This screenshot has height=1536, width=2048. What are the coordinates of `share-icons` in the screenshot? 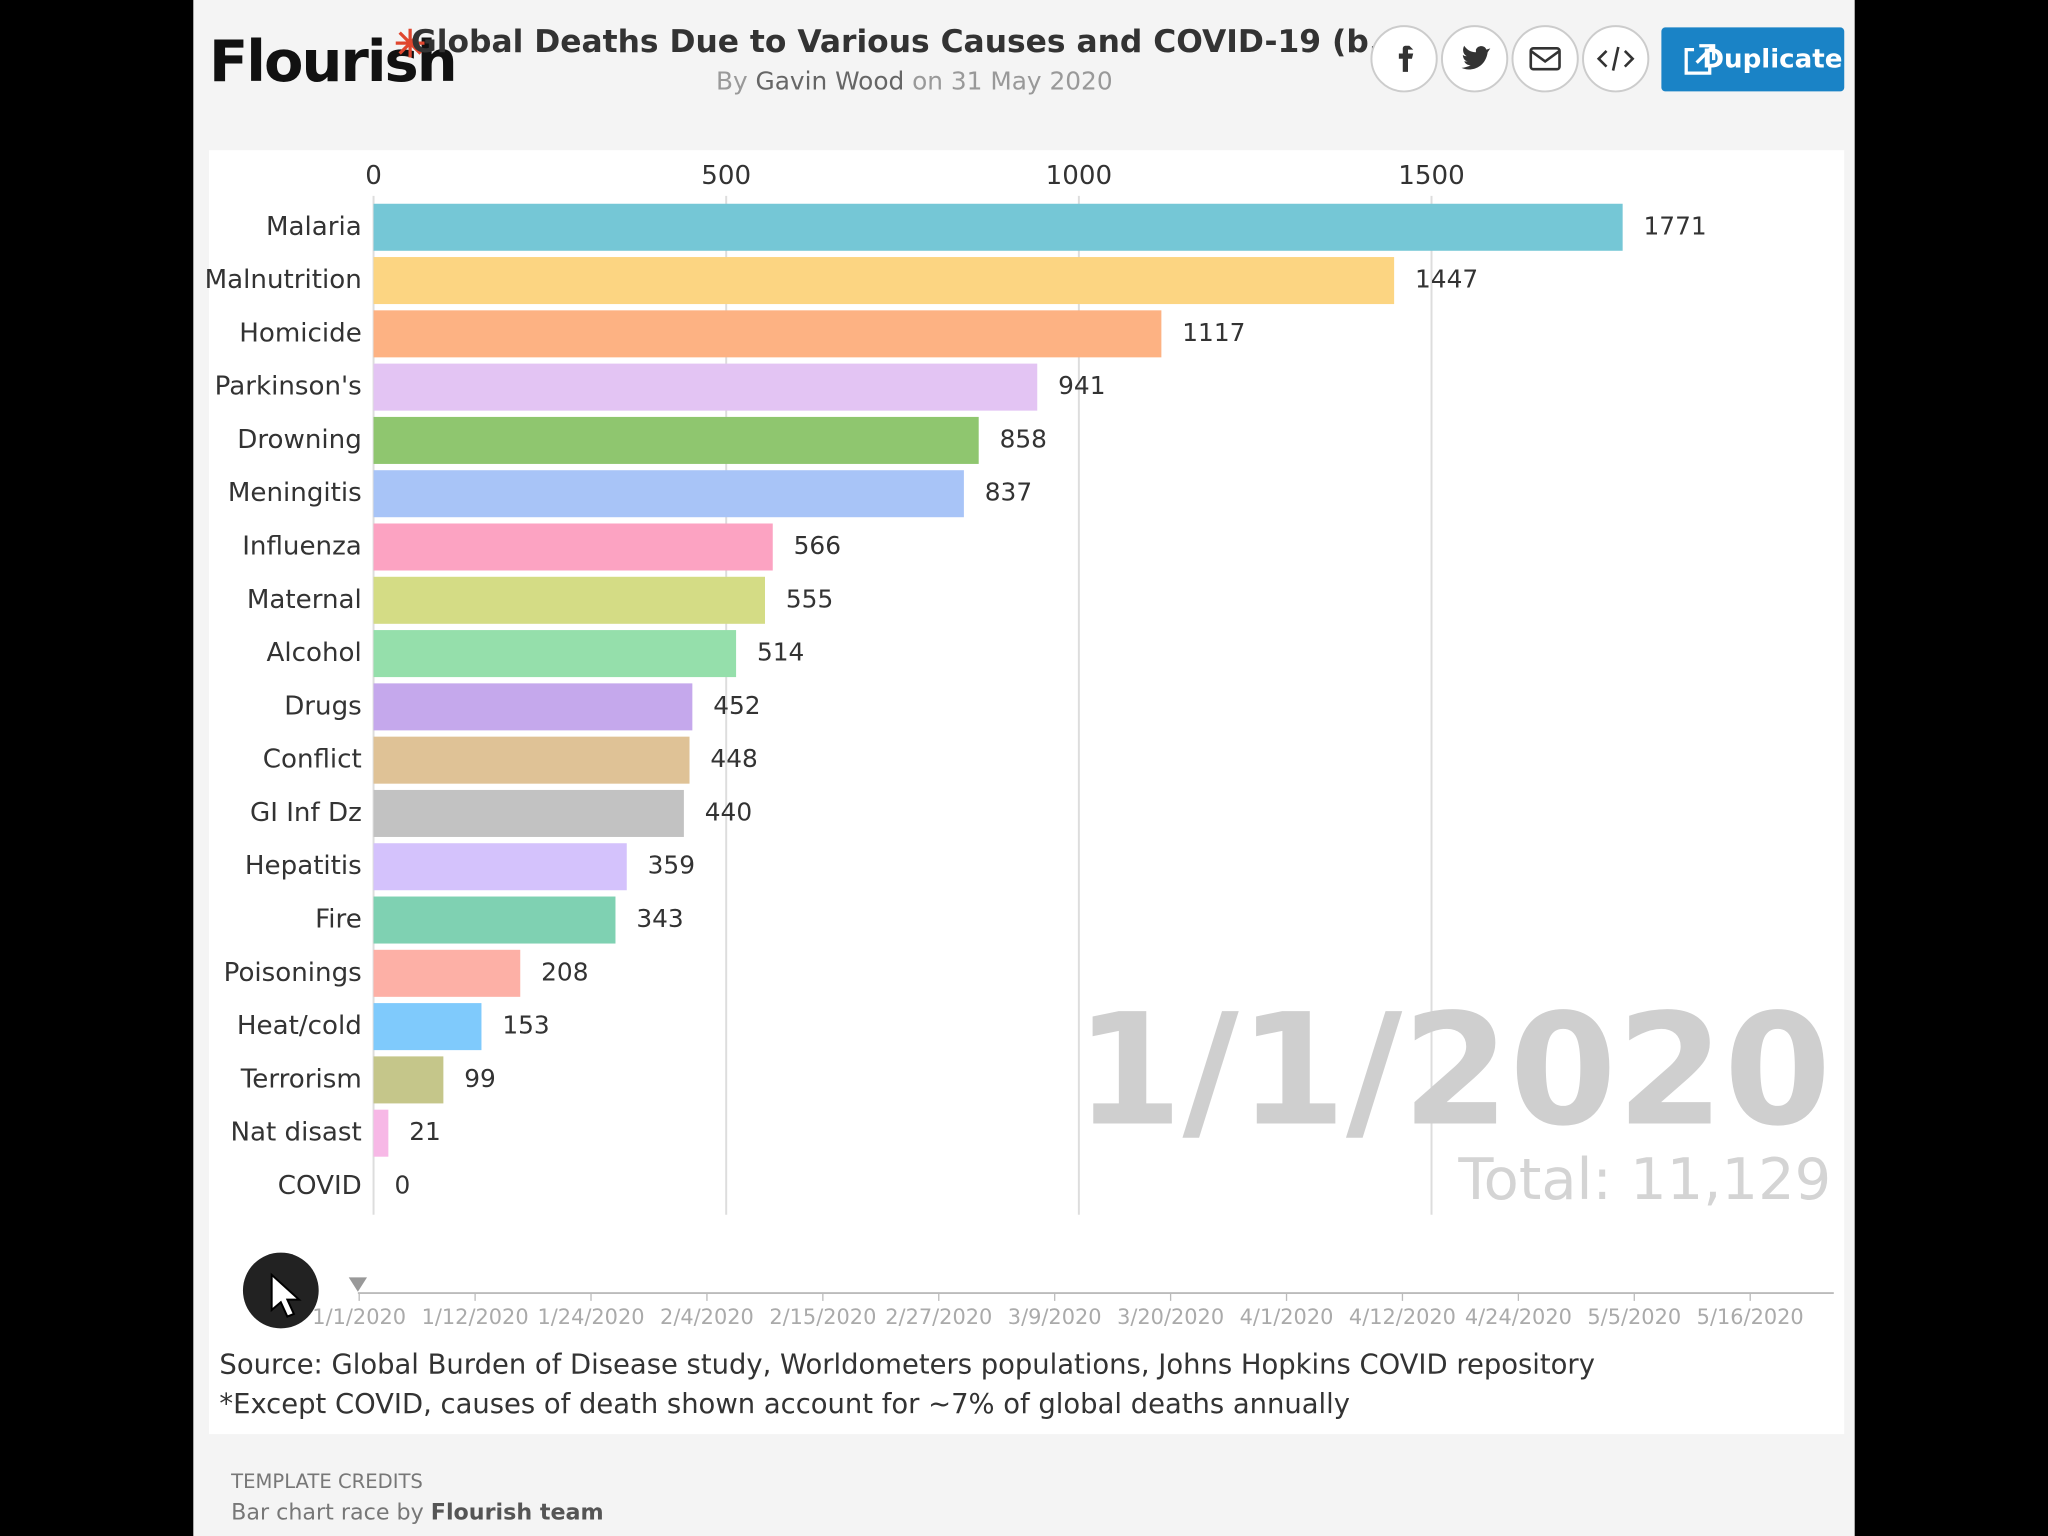 It's located at (1516, 58).